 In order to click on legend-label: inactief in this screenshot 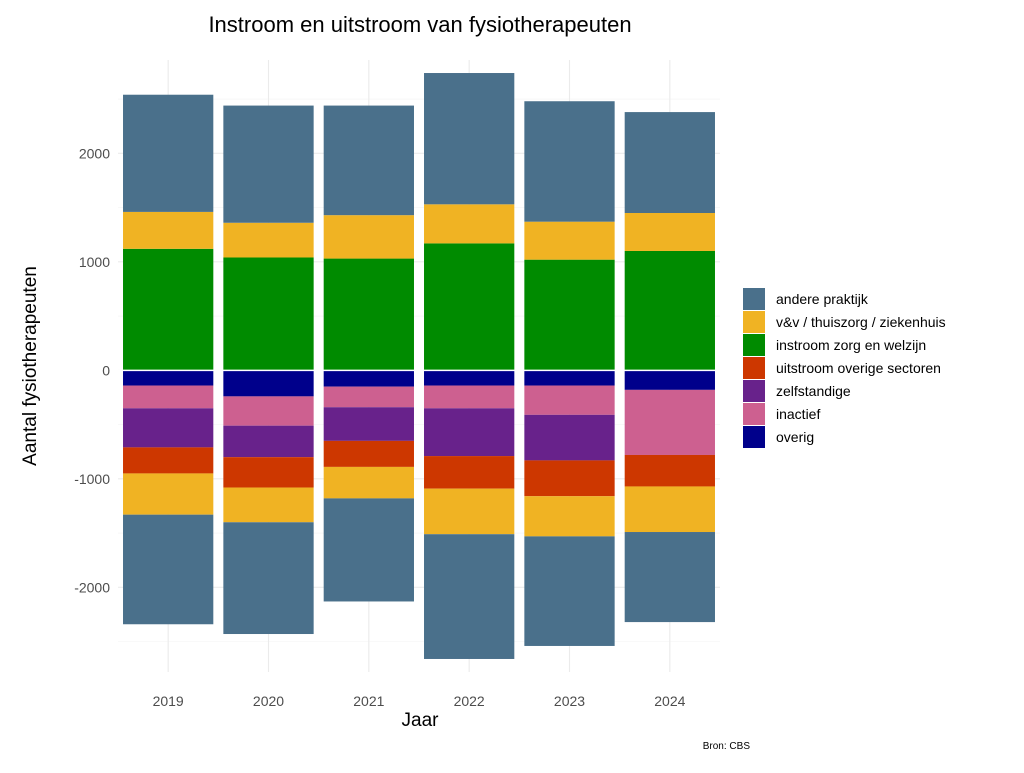, I will do `click(798, 414)`.